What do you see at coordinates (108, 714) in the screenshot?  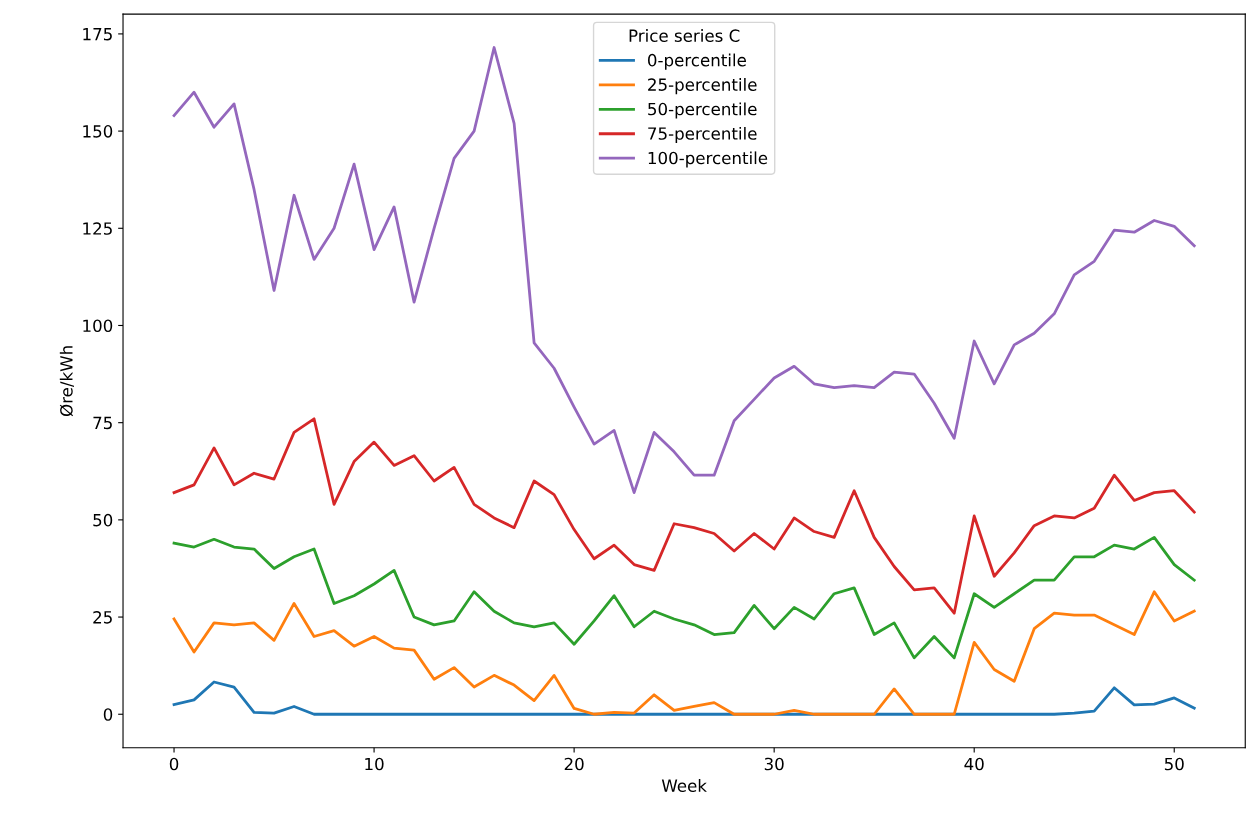 I see `y-tick-label: 0` at bounding box center [108, 714].